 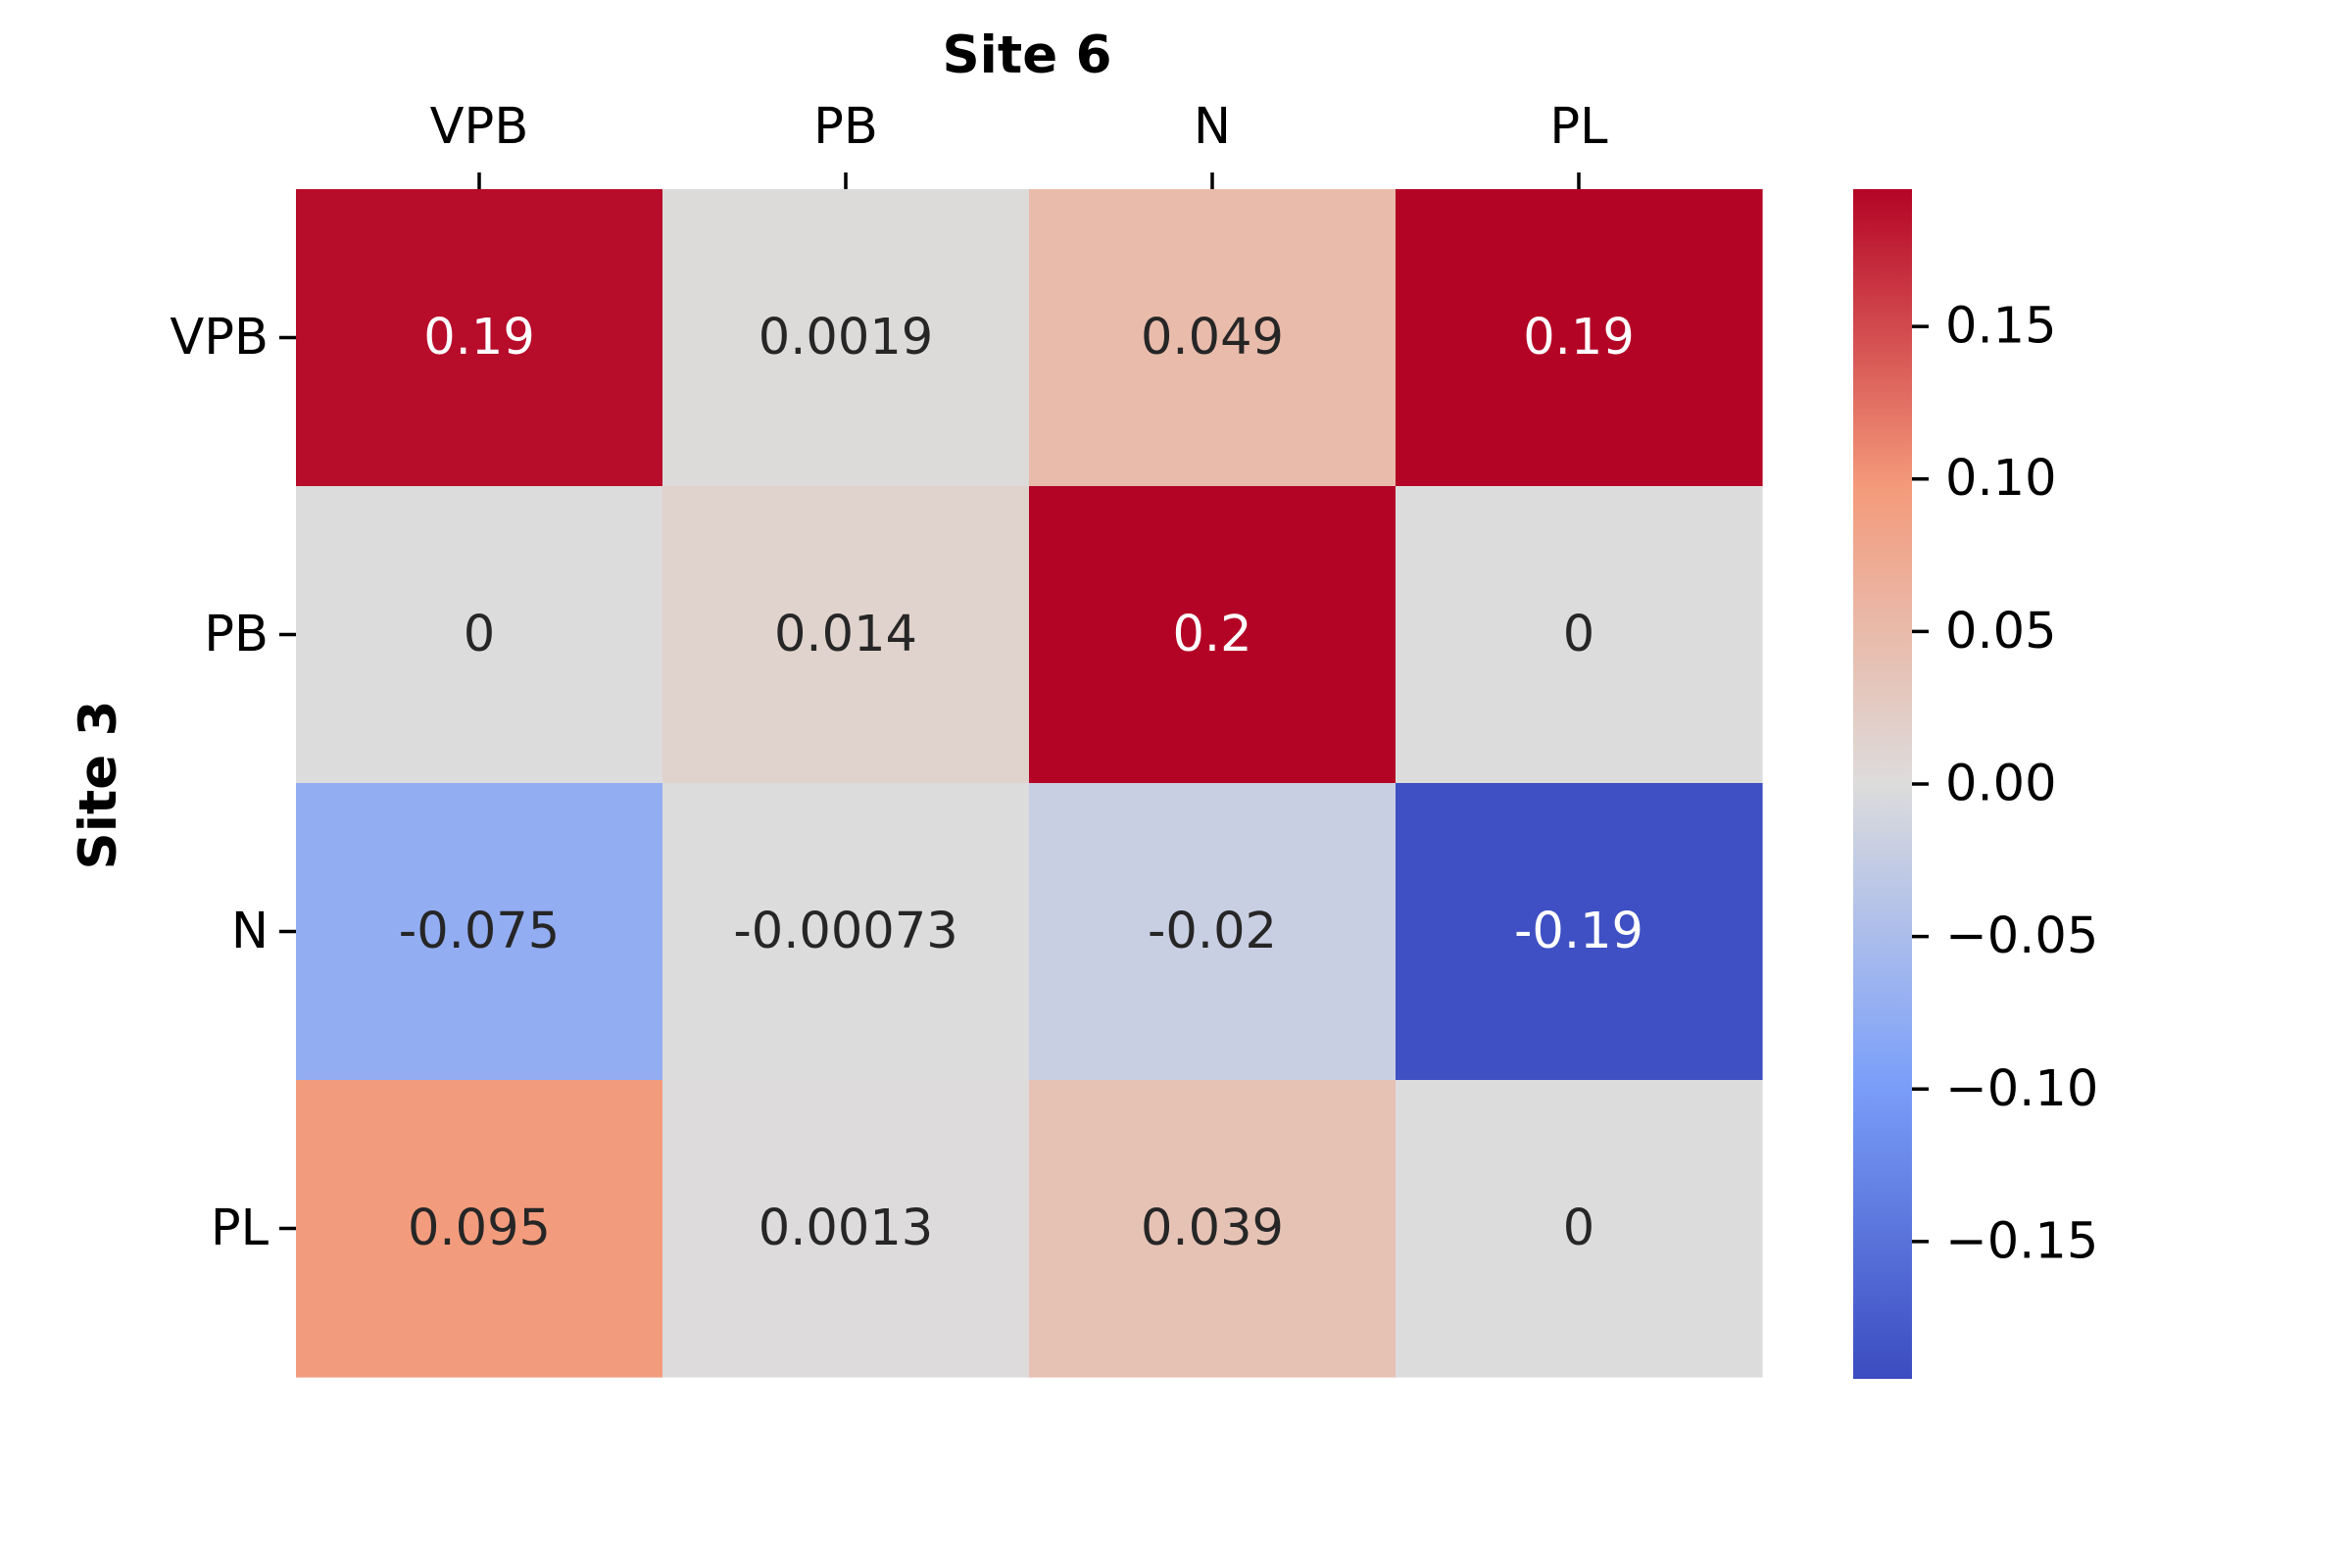 What do you see at coordinates (1578, 127) in the screenshot?
I see `x-tick-label: PL` at bounding box center [1578, 127].